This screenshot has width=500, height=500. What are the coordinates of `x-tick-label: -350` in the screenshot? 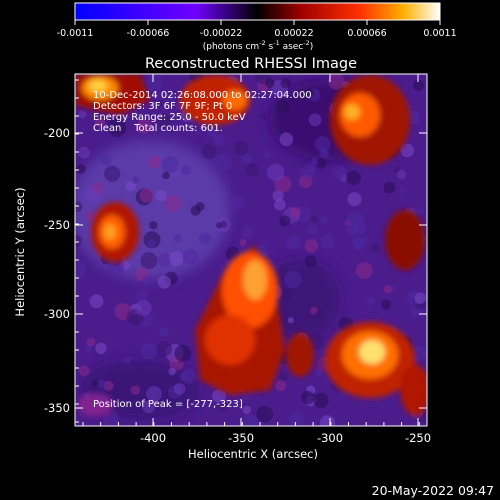 It's located at (241, 438).